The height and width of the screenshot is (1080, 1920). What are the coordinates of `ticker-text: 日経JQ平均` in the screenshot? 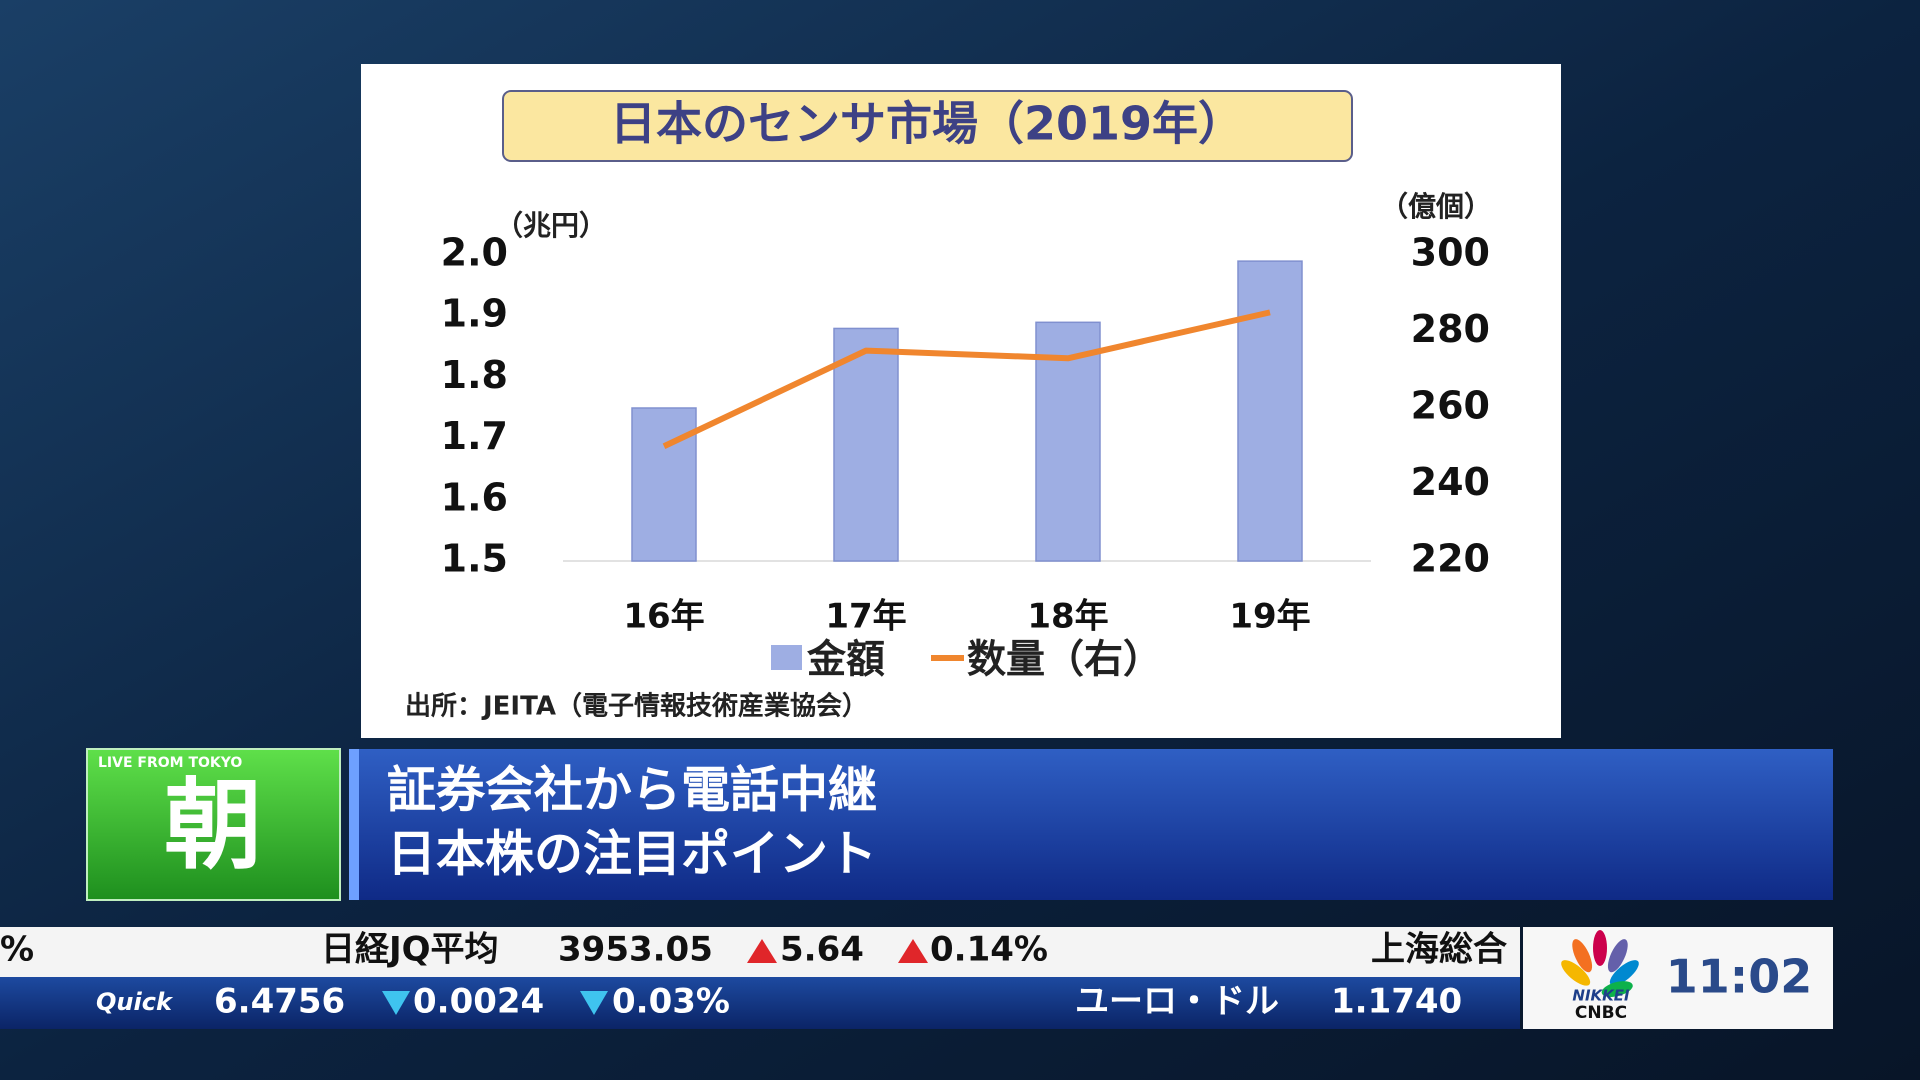 It's located at (410, 950).